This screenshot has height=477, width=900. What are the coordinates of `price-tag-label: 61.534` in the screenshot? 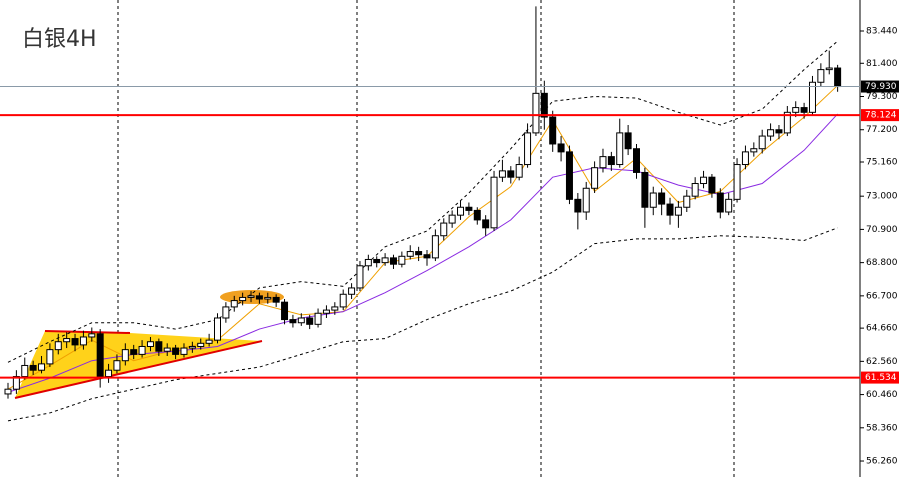 It's located at (881, 378).